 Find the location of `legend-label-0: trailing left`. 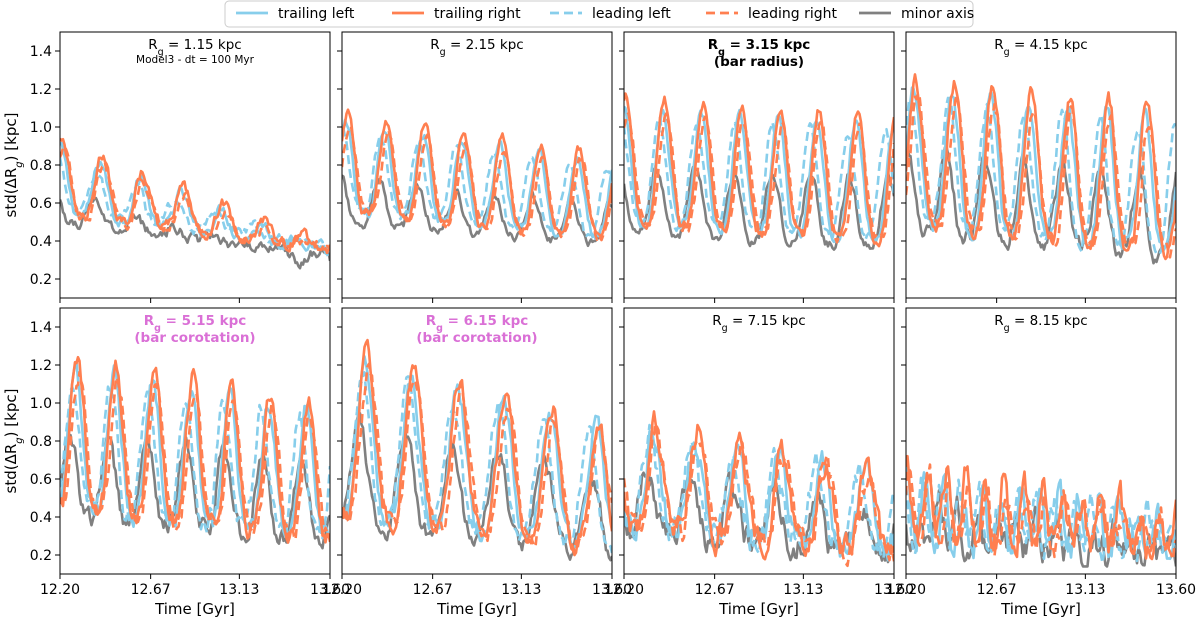

legend-label-0: trailing left is located at coordinates (316, 14).